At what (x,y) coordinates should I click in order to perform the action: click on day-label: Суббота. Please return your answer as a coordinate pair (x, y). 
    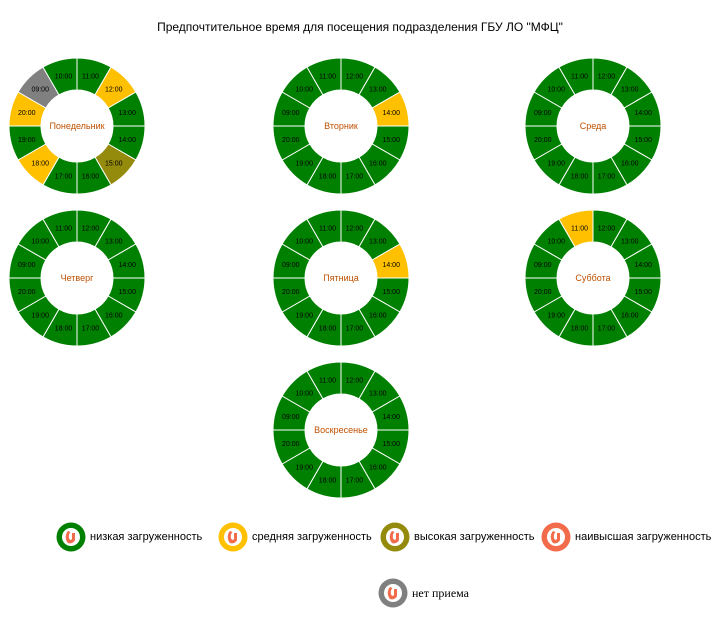
    Looking at the image, I should click on (592, 278).